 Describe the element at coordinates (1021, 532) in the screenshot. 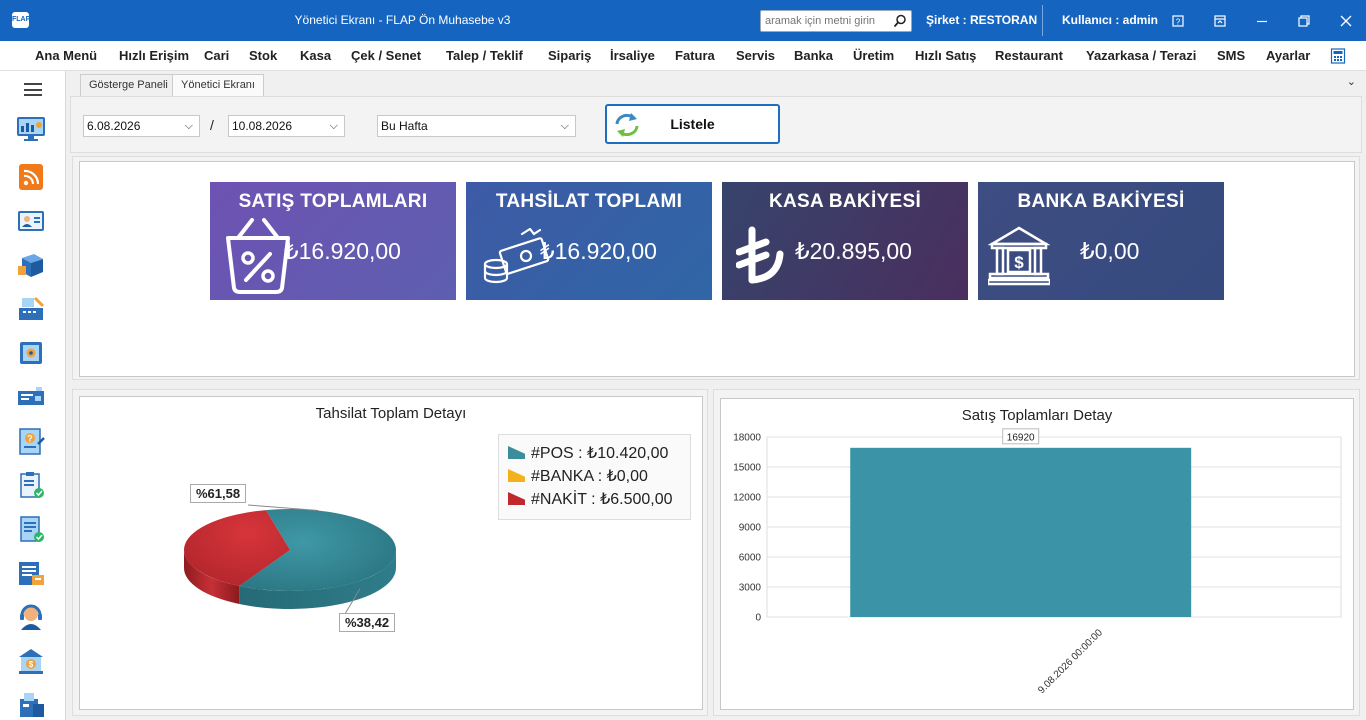

I see `bar` at that location.